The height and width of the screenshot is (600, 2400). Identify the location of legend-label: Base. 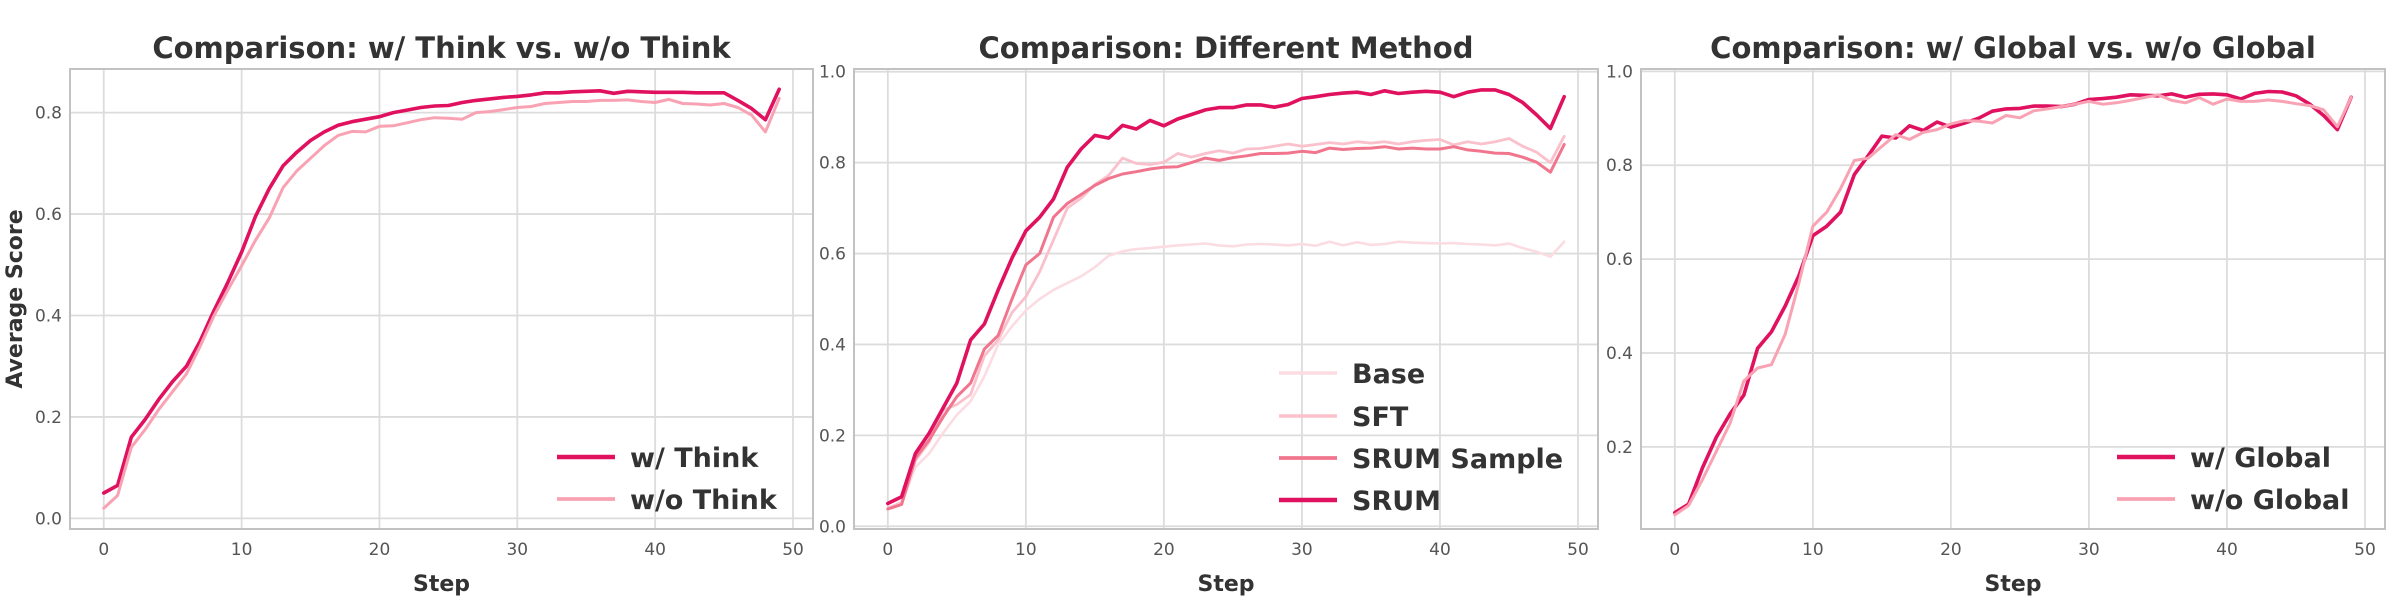
(1388, 374).